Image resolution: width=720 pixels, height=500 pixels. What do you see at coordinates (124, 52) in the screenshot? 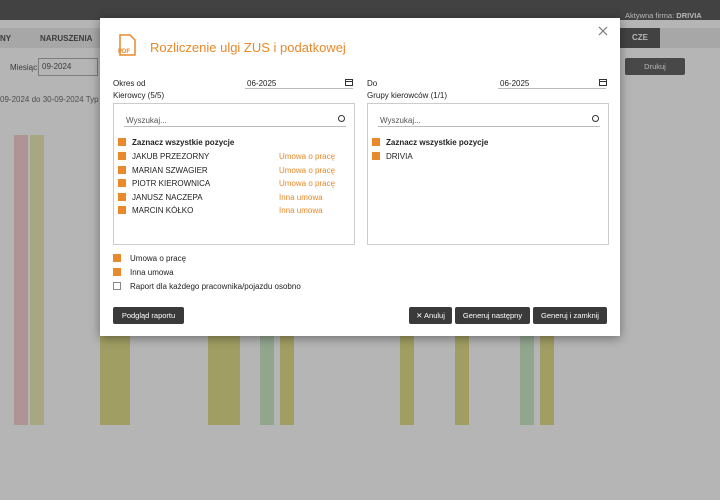
I see `pdf-label: PDF` at bounding box center [124, 52].